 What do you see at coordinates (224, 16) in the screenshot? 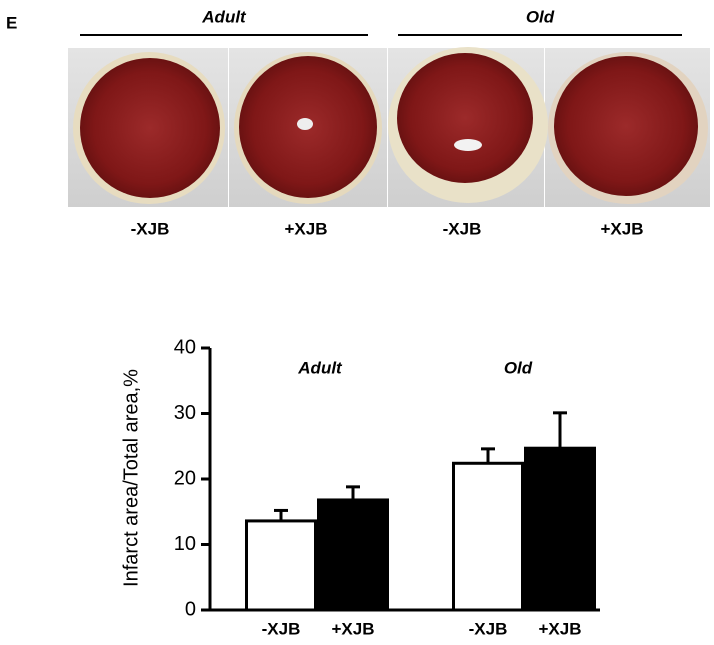
I see `photo-group-label: Adult` at bounding box center [224, 16].